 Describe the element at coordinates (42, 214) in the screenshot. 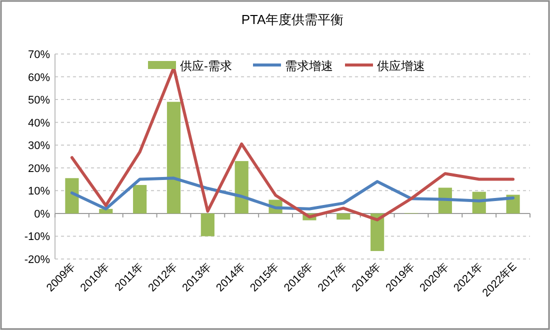

I see `y-tick-label: 0%` at that location.